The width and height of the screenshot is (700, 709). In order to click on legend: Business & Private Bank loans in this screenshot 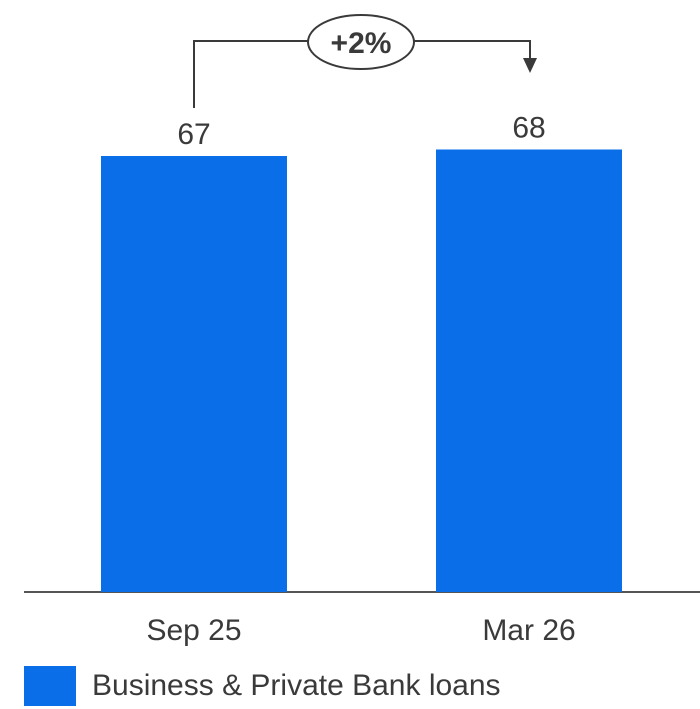, I will do `click(262, 686)`.